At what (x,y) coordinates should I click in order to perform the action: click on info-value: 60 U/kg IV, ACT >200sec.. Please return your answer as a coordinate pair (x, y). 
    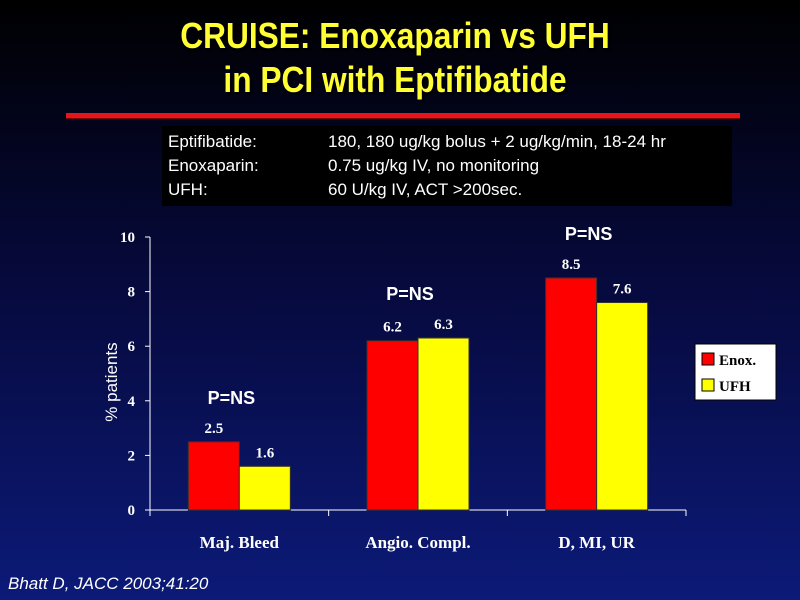
    Looking at the image, I should click on (425, 189).